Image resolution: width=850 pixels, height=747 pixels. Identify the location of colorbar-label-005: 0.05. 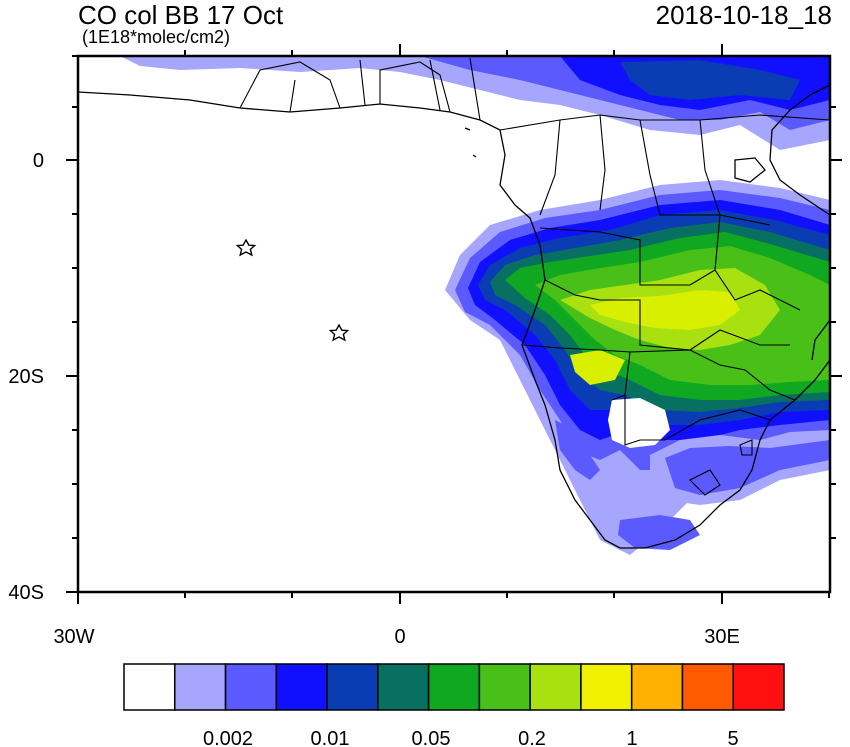
(431, 737).